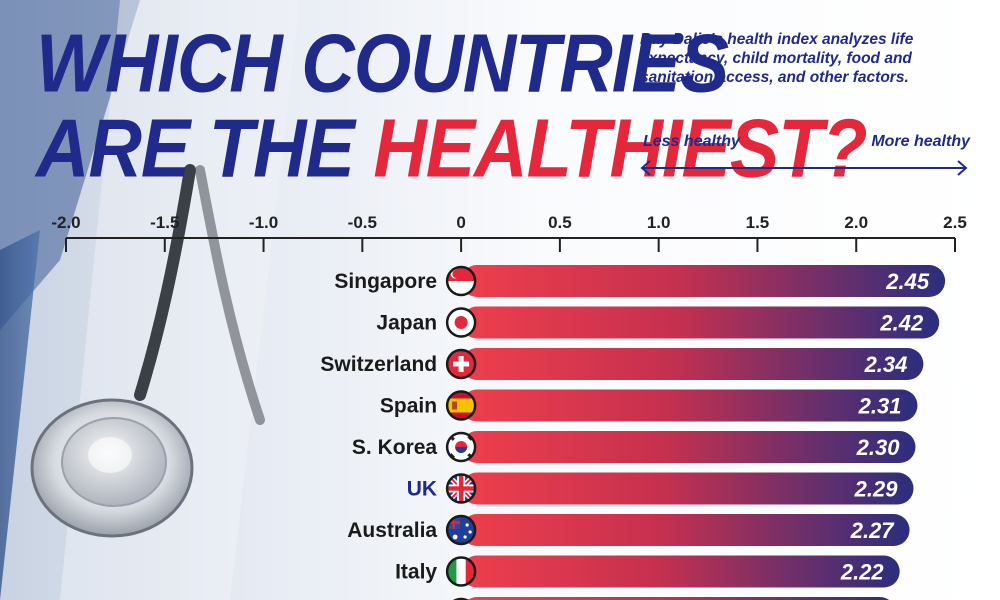 The height and width of the screenshot is (600, 1000). I want to click on value-label: 2.42, so click(901, 323).